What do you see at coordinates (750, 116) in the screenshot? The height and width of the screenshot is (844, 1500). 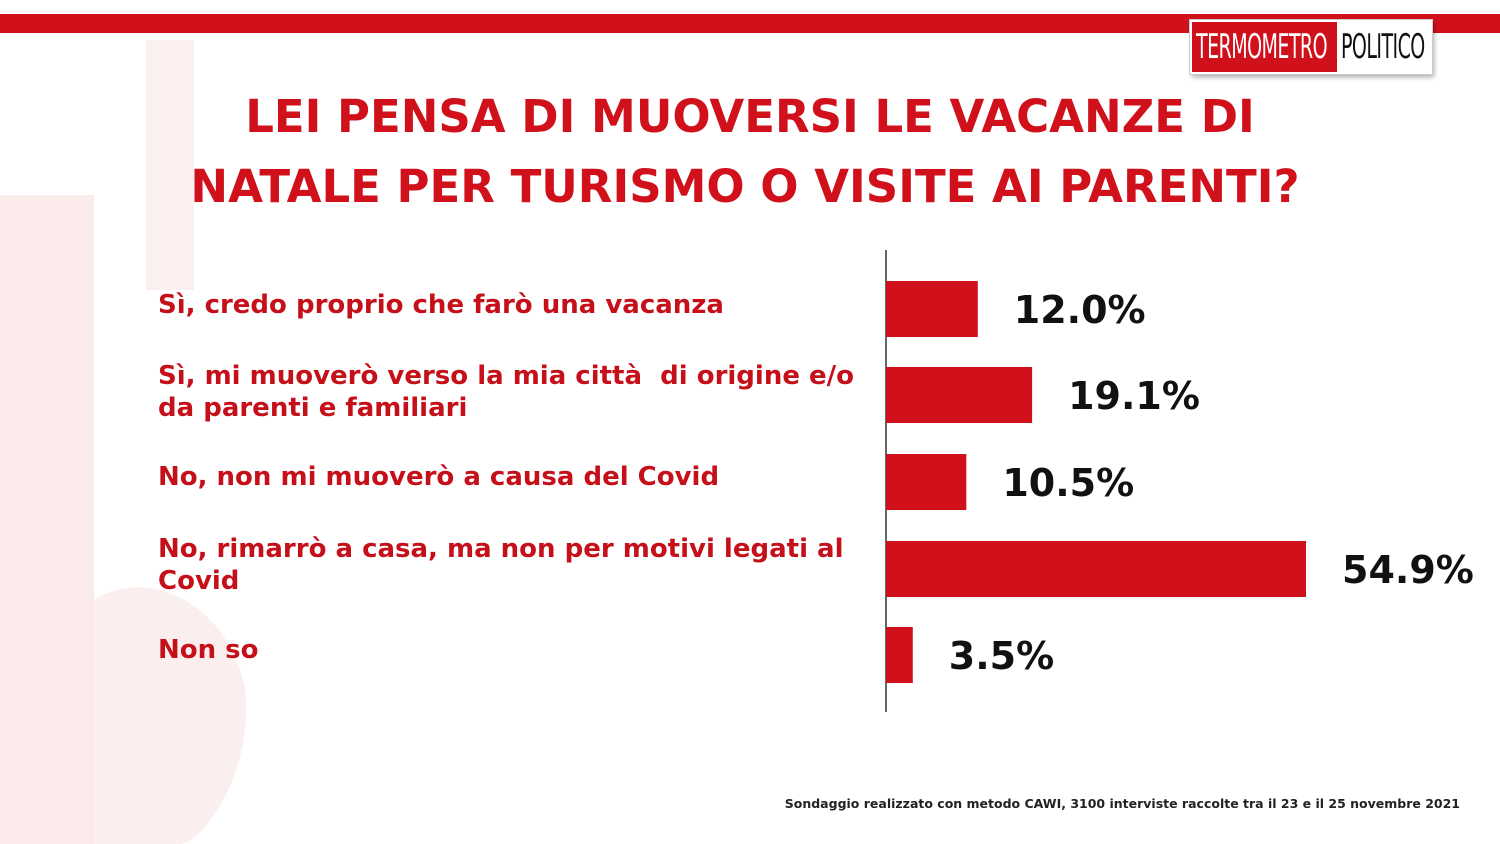 I see `chart-title-line1: LEI PENSA DI MUOVERSI LE VACANZE DI` at bounding box center [750, 116].